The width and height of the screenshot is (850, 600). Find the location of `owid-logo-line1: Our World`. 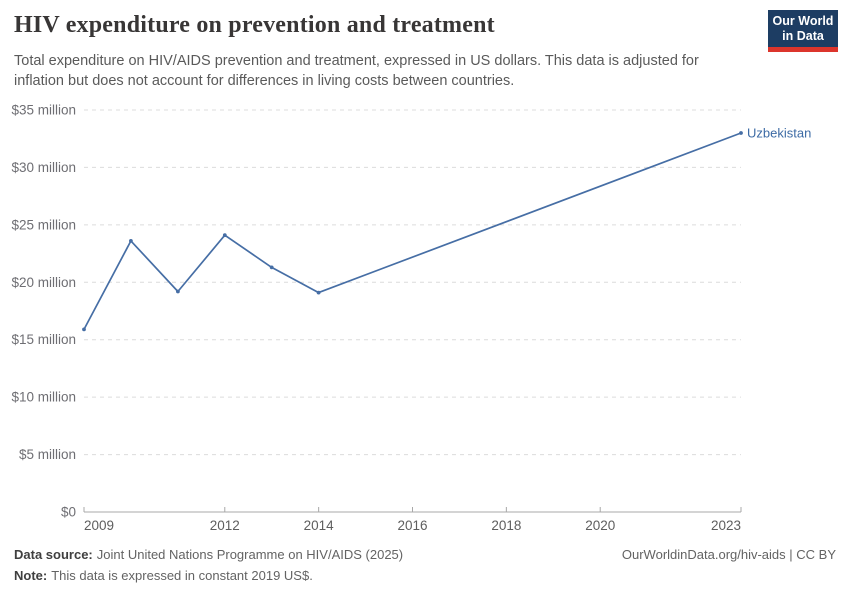

owid-logo-line1: Our World is located at coordinates (803, 20).